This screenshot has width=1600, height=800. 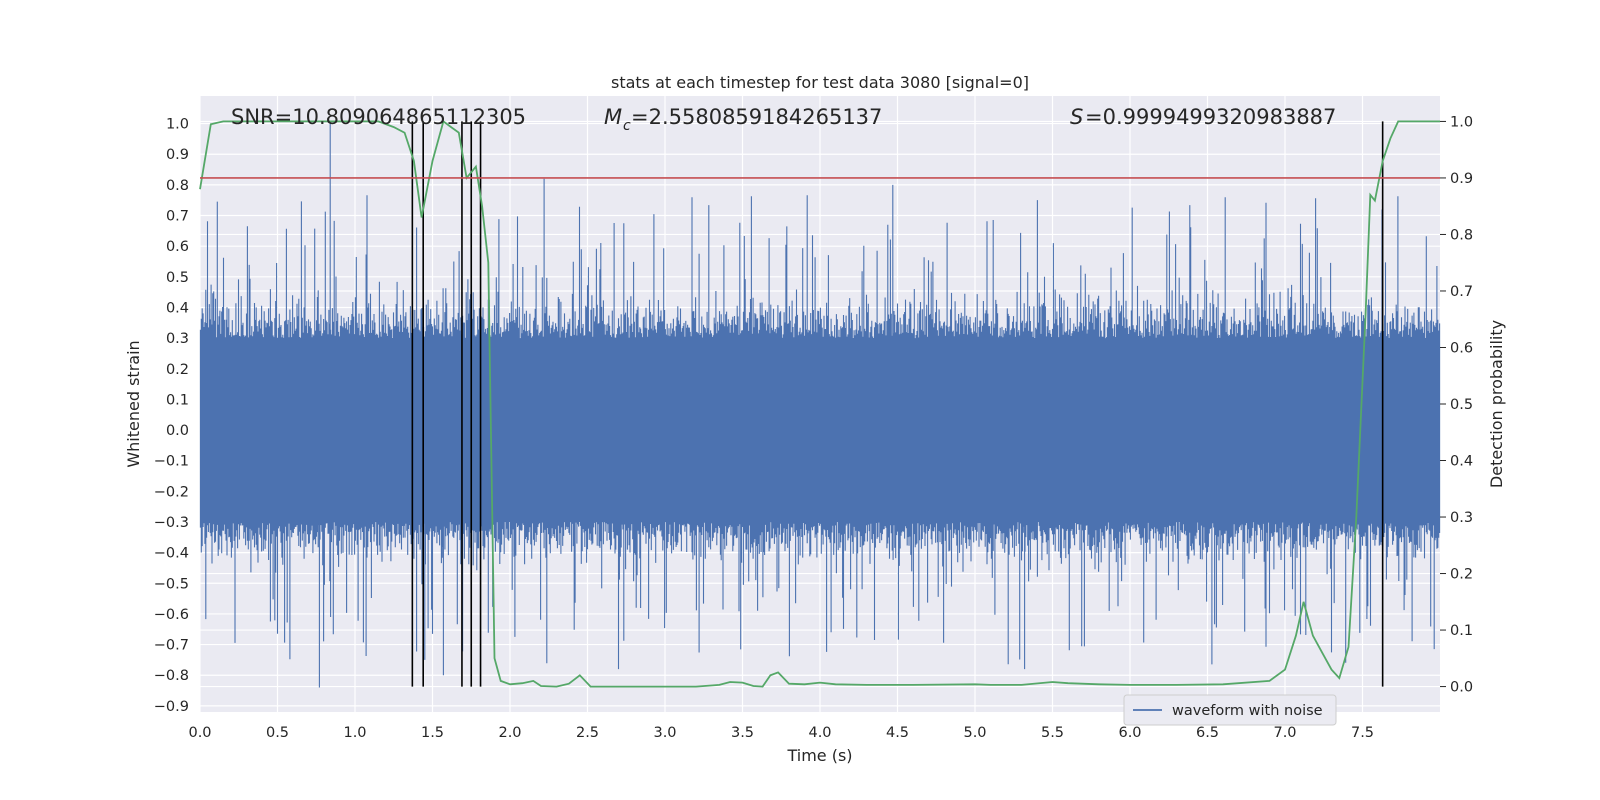 I want to click on y-tick-label: −0.1, so click(x=171, y=462).